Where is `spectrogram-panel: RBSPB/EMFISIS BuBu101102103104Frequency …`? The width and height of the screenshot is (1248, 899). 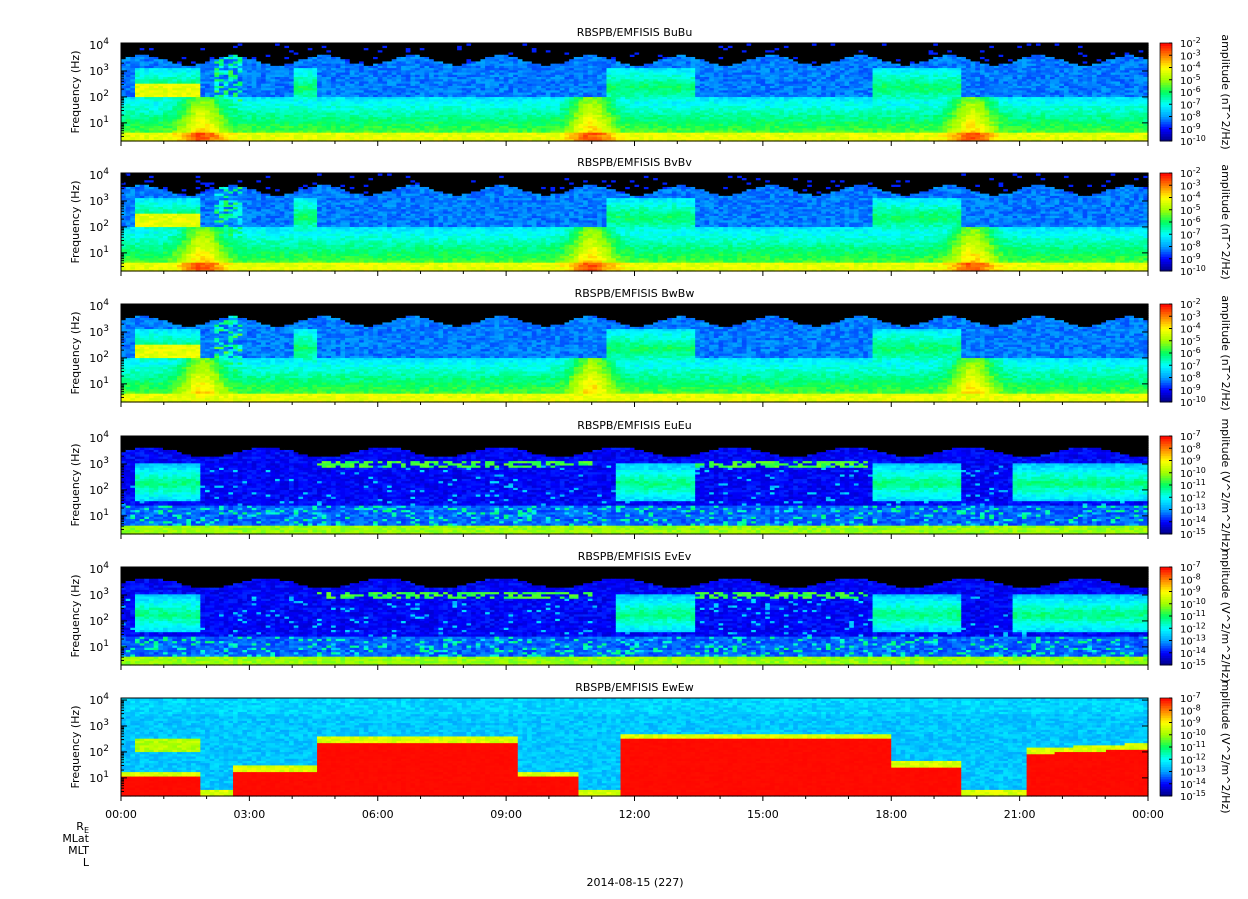 spectrogram-panel: RBSPB/EMFISIS BuBu101102103104Frequency … is located at coordinates (650, 88).